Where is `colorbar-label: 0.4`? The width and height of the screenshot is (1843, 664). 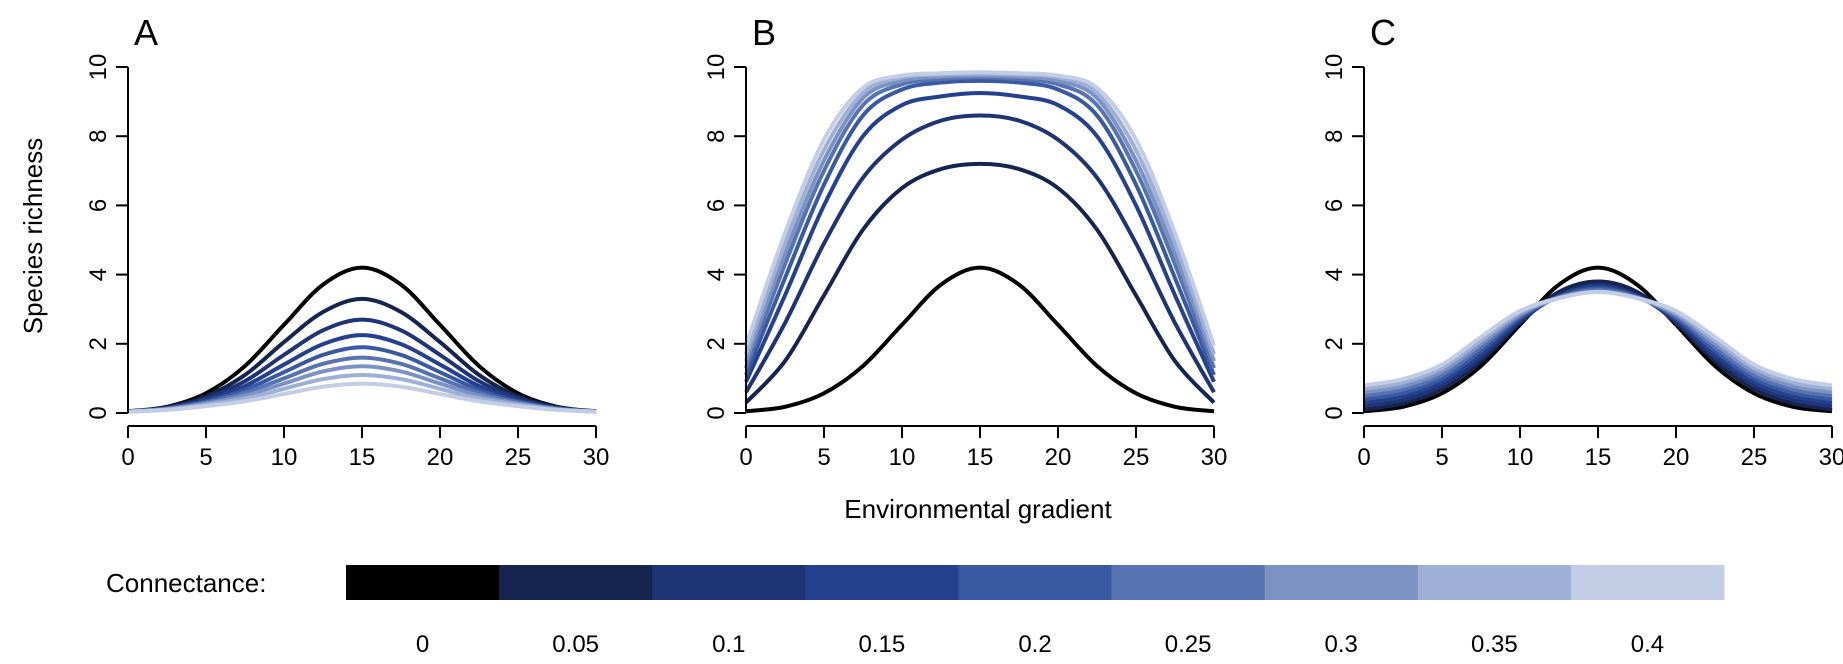 colorbar-label: 0.4 is located at coordinates (1647, 644).